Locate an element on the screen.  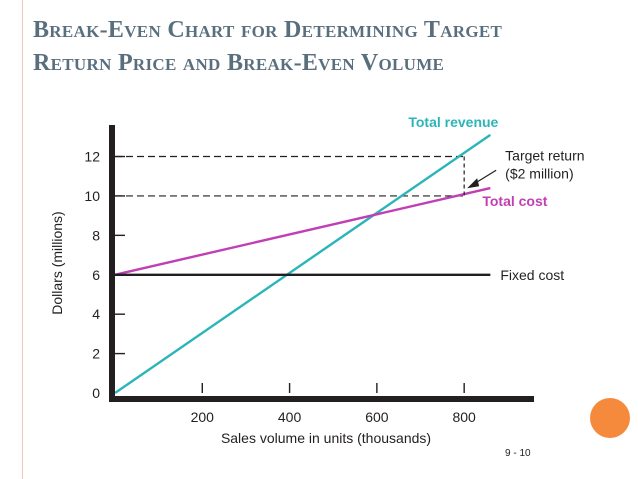
target-return-annotation: Target return ($2 million) is located at coordinates (524, 172).